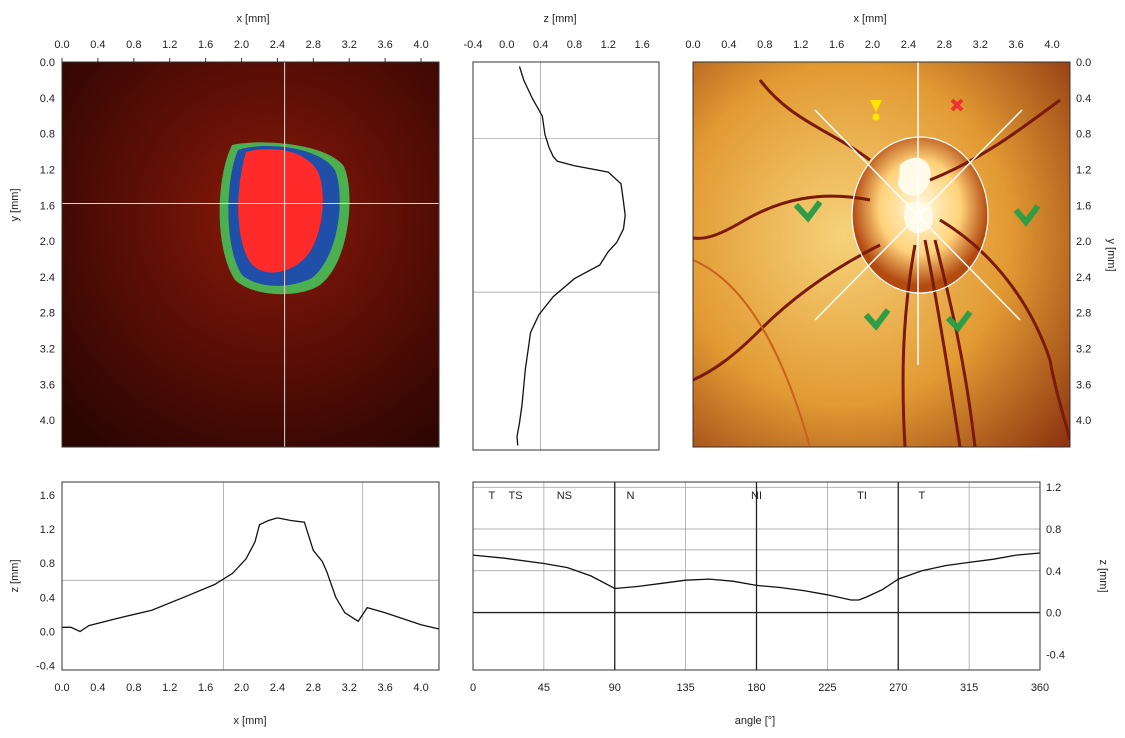 This screenshot has height=738, width=1125. Describe the element at coordinates (313, 45) in the screenshot. I see `topview-xtick-label: 2.8` at that location.